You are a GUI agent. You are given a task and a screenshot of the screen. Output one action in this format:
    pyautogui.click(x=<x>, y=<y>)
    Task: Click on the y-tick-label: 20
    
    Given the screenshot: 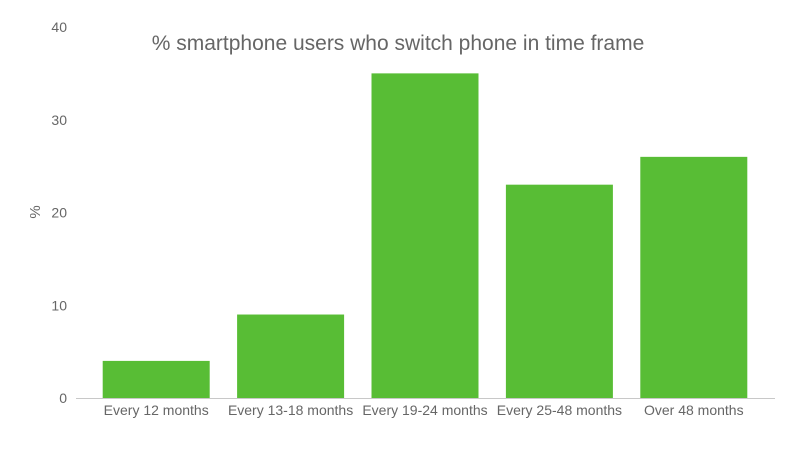 What is the action you would take?
    pyautogui.click(x=59, y=213)
    